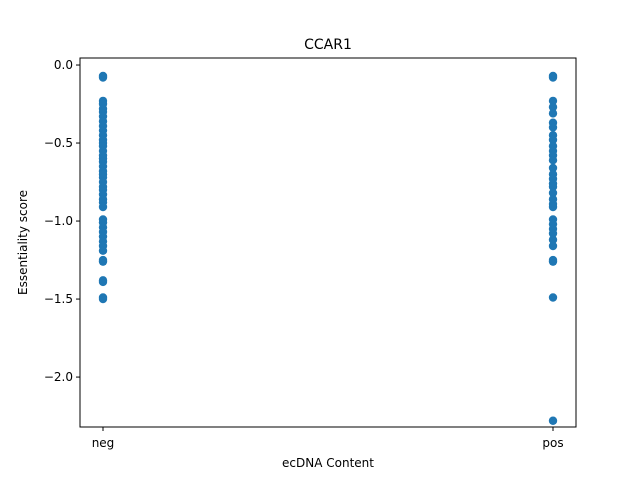  Describe the element at coordinates (328, 45) in the screenshot. I see `chart-title: CCAR1` at that location.